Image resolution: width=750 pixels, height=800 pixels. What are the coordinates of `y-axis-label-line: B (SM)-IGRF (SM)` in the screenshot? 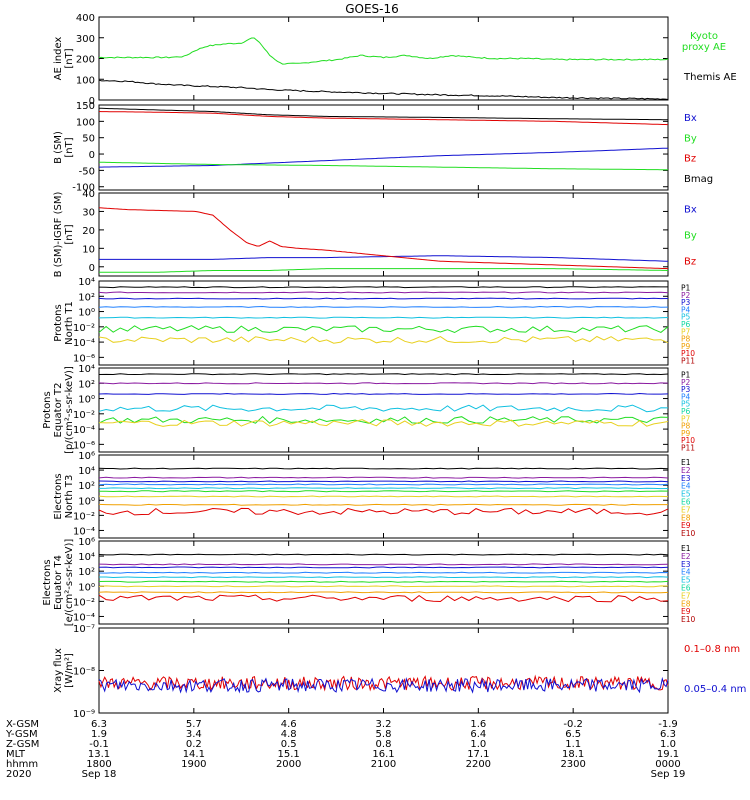 It's located at (58, 235).